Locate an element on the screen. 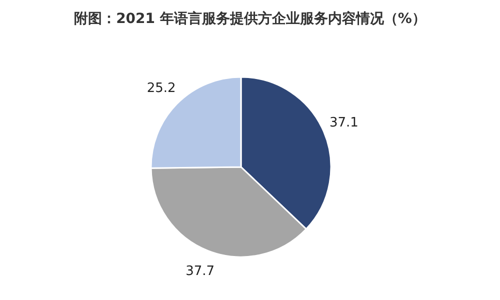 The image size is (500, 300). data-label: 37.7 is located at coordinates (200, 271).